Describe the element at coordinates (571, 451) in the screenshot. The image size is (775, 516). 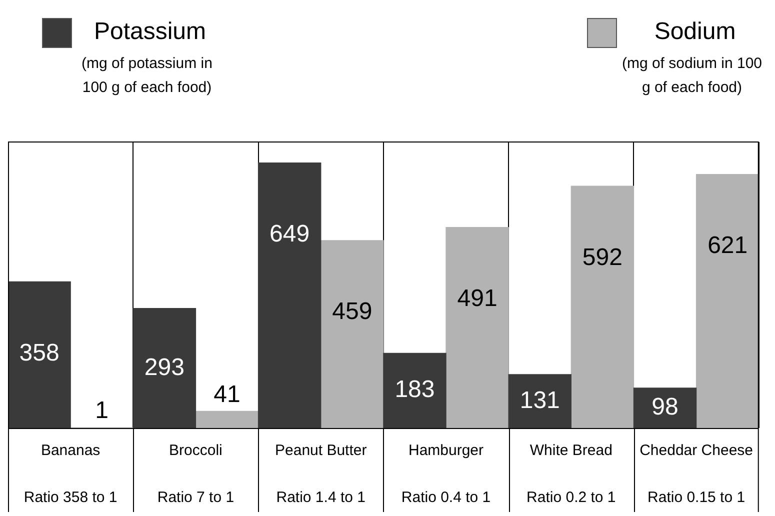
I see `x-tick-label: White Bread` at that location.